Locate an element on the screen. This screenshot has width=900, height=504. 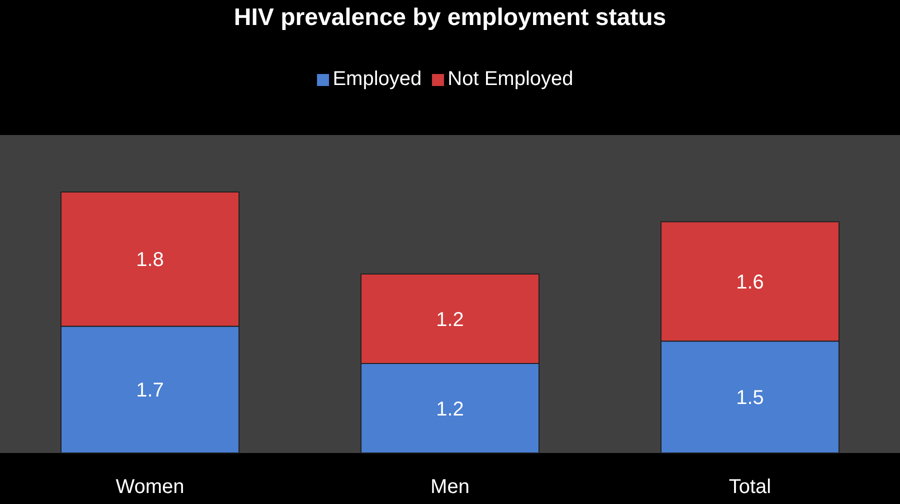
data-label: 1.7 is located at coordinates (150, 391).